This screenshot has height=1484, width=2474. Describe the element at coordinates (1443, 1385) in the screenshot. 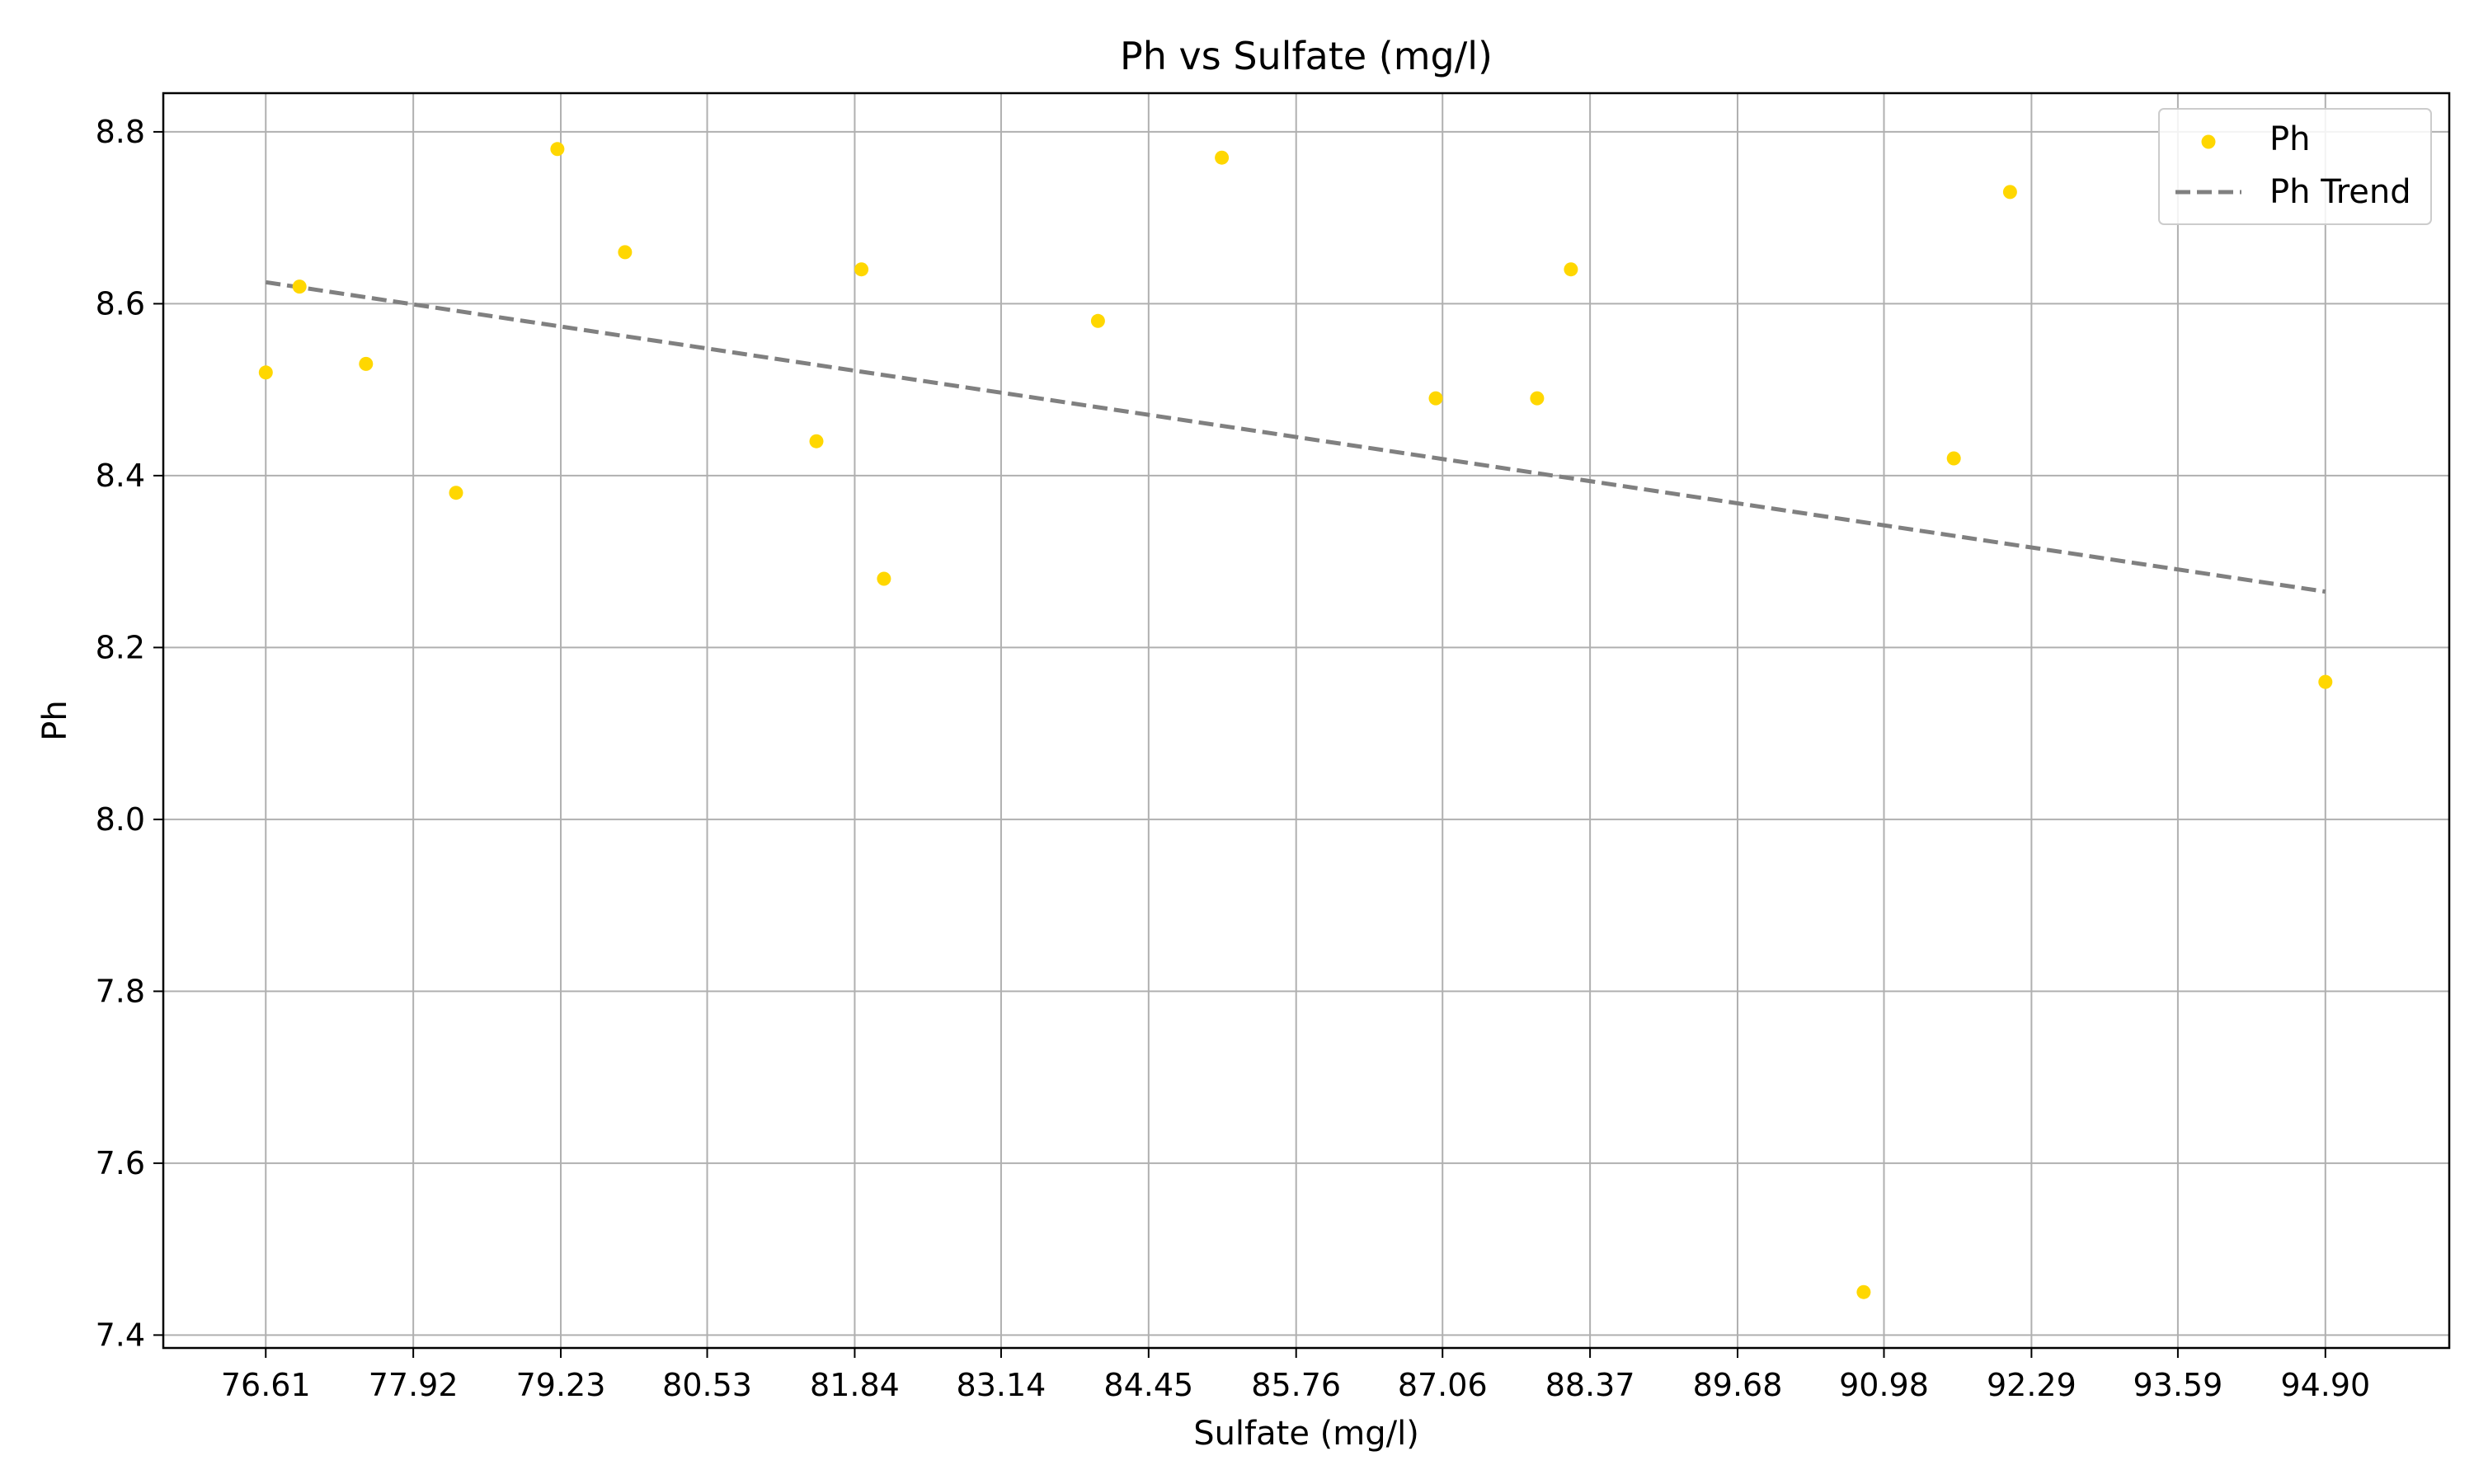

I see `x-tick-label: 87.06` at that location.